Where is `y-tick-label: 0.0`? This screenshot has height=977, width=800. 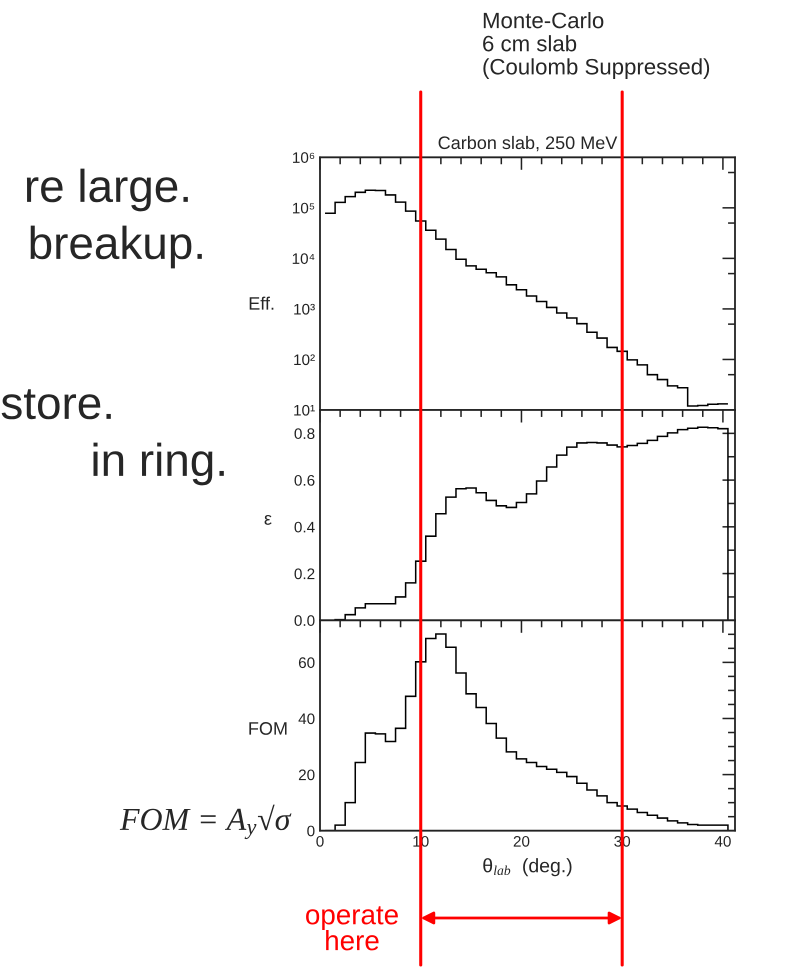
y-tick-label: 0.0 is located at coordinates (304, 620).